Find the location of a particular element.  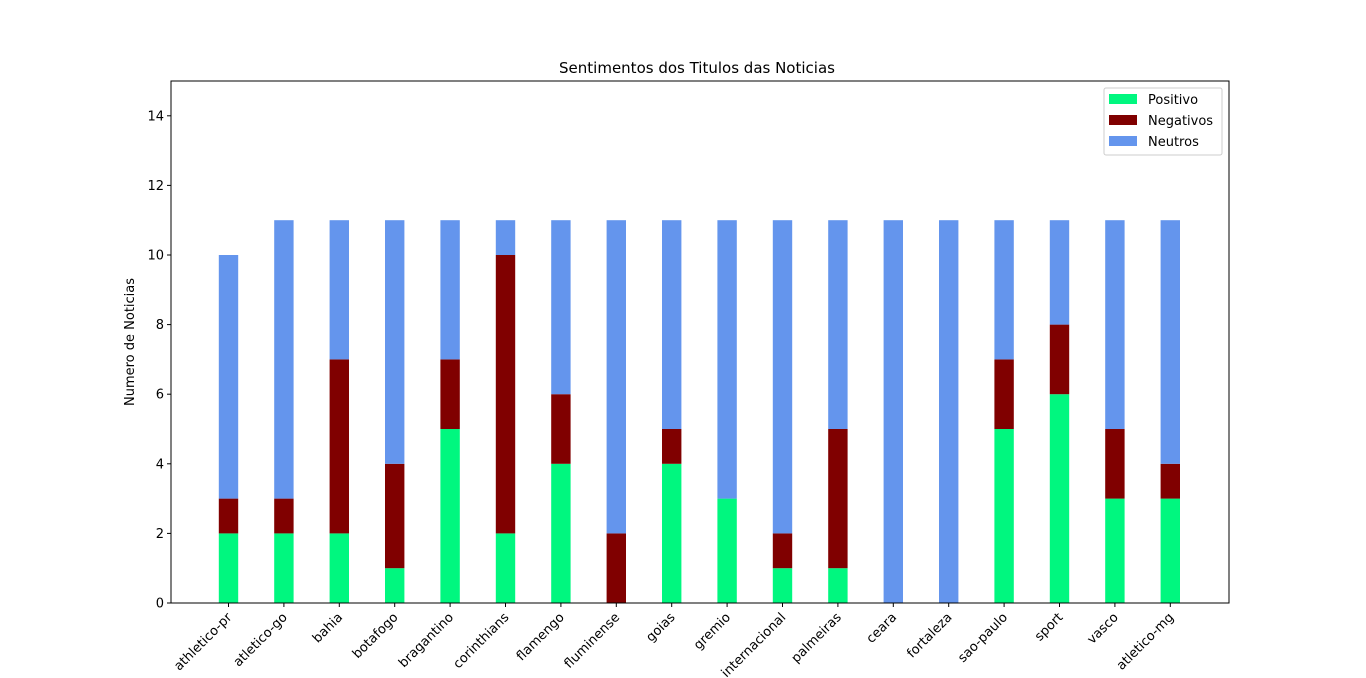

bar-positivo-gremio is located at coordinates (727, 550).